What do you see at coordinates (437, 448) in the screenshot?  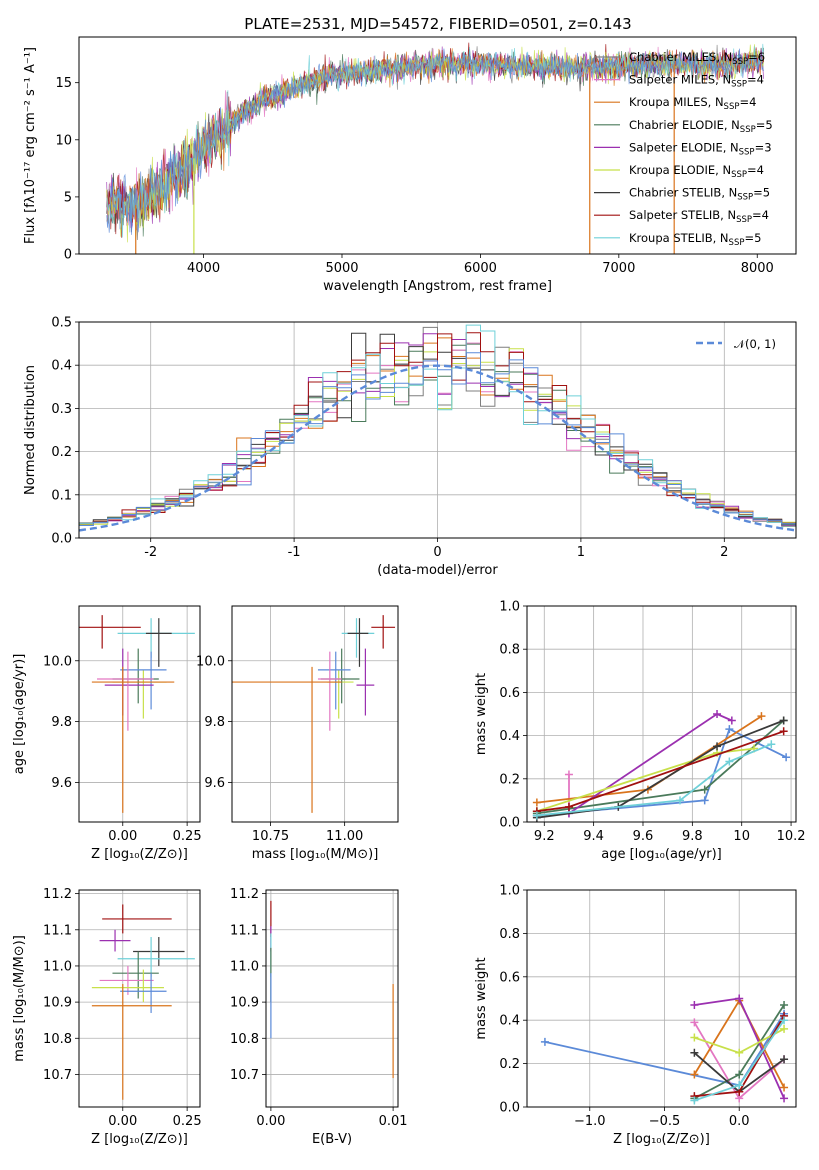 I see `normal-reference-curve` at bounding box center [437, 448].